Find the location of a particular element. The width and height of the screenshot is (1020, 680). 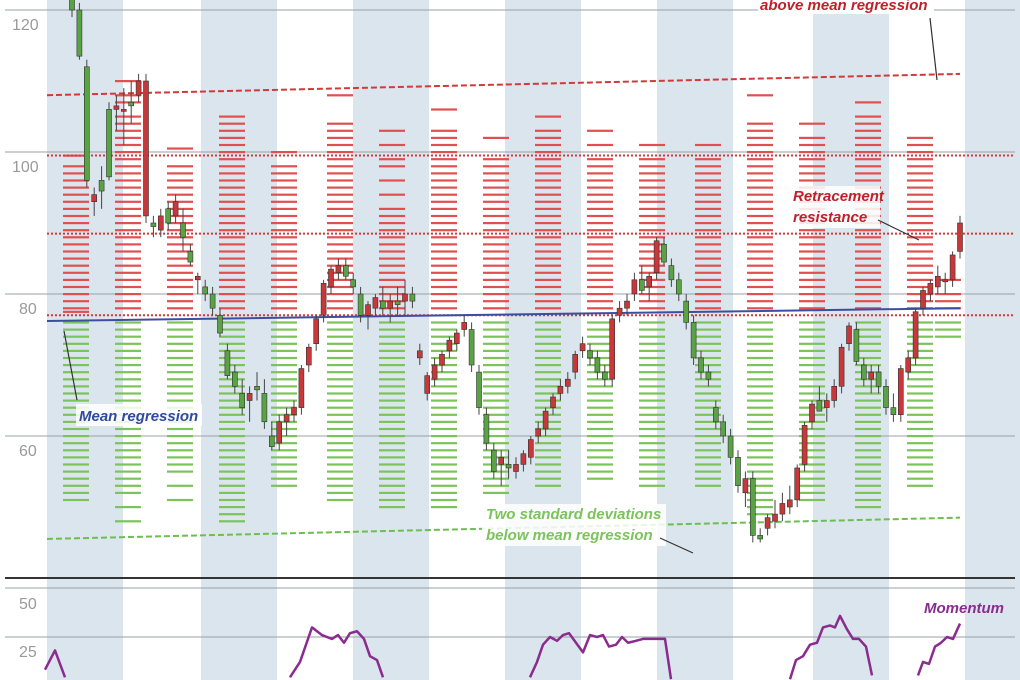

momentum-tick-50: 50 is located at coordinates (28, 604).